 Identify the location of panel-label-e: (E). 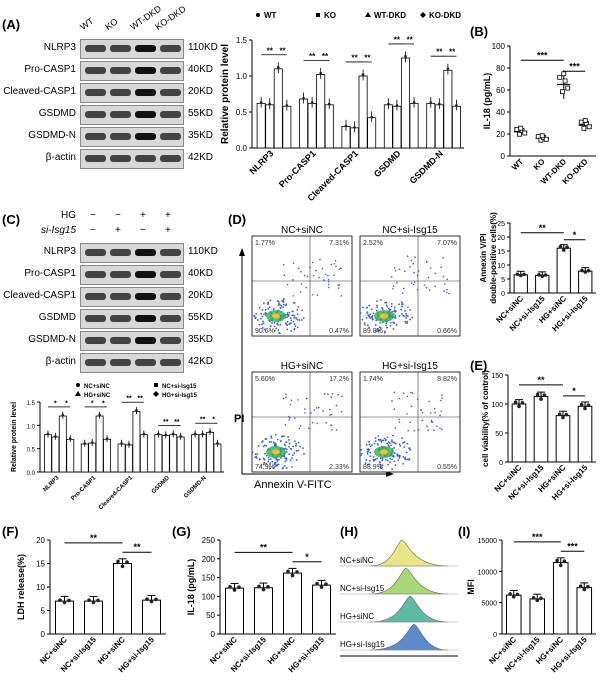
(479, 365).